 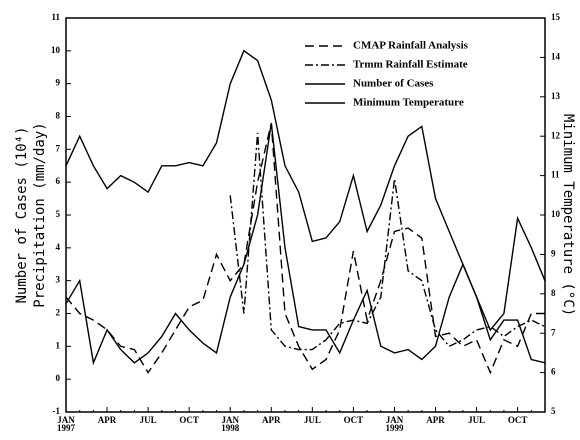 What do you see at coordinates (55, 17) in the screenshot?
I see `y-tick-label: 11` at bounding box center [55, 17].